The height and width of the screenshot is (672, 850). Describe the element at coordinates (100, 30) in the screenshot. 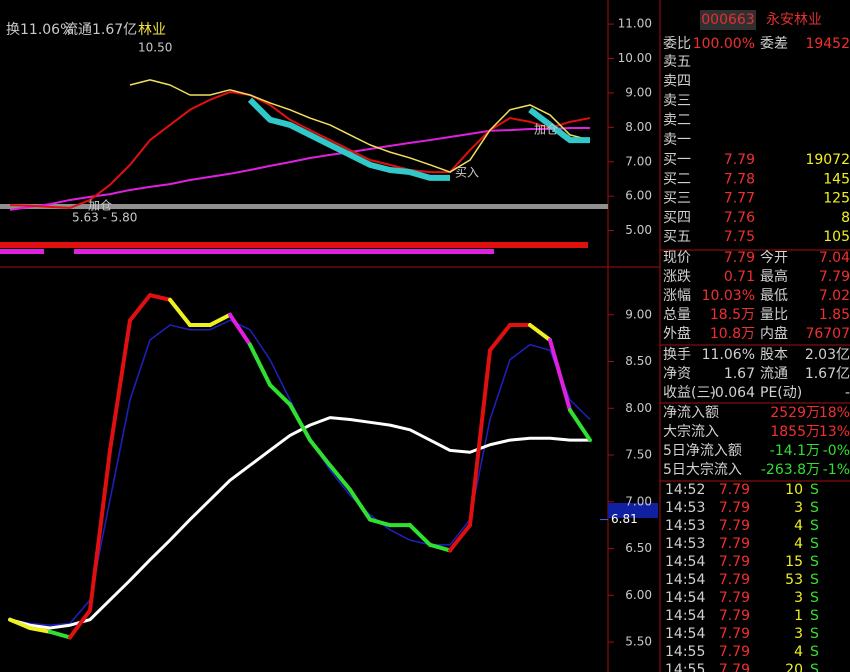

I see `float-shares: 流通1.67亿` at that location.